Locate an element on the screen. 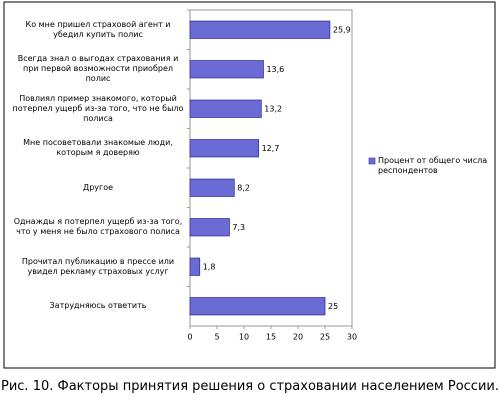 The width and height of the screenshot is (500, 401). x-tick-label: 5 is located at coordinates (216, 337).